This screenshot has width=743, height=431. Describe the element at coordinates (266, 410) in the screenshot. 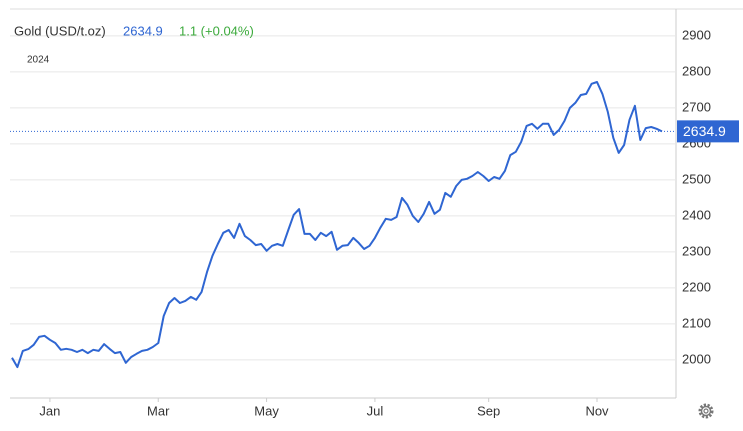

I see `x-tick-label: May` at that location.